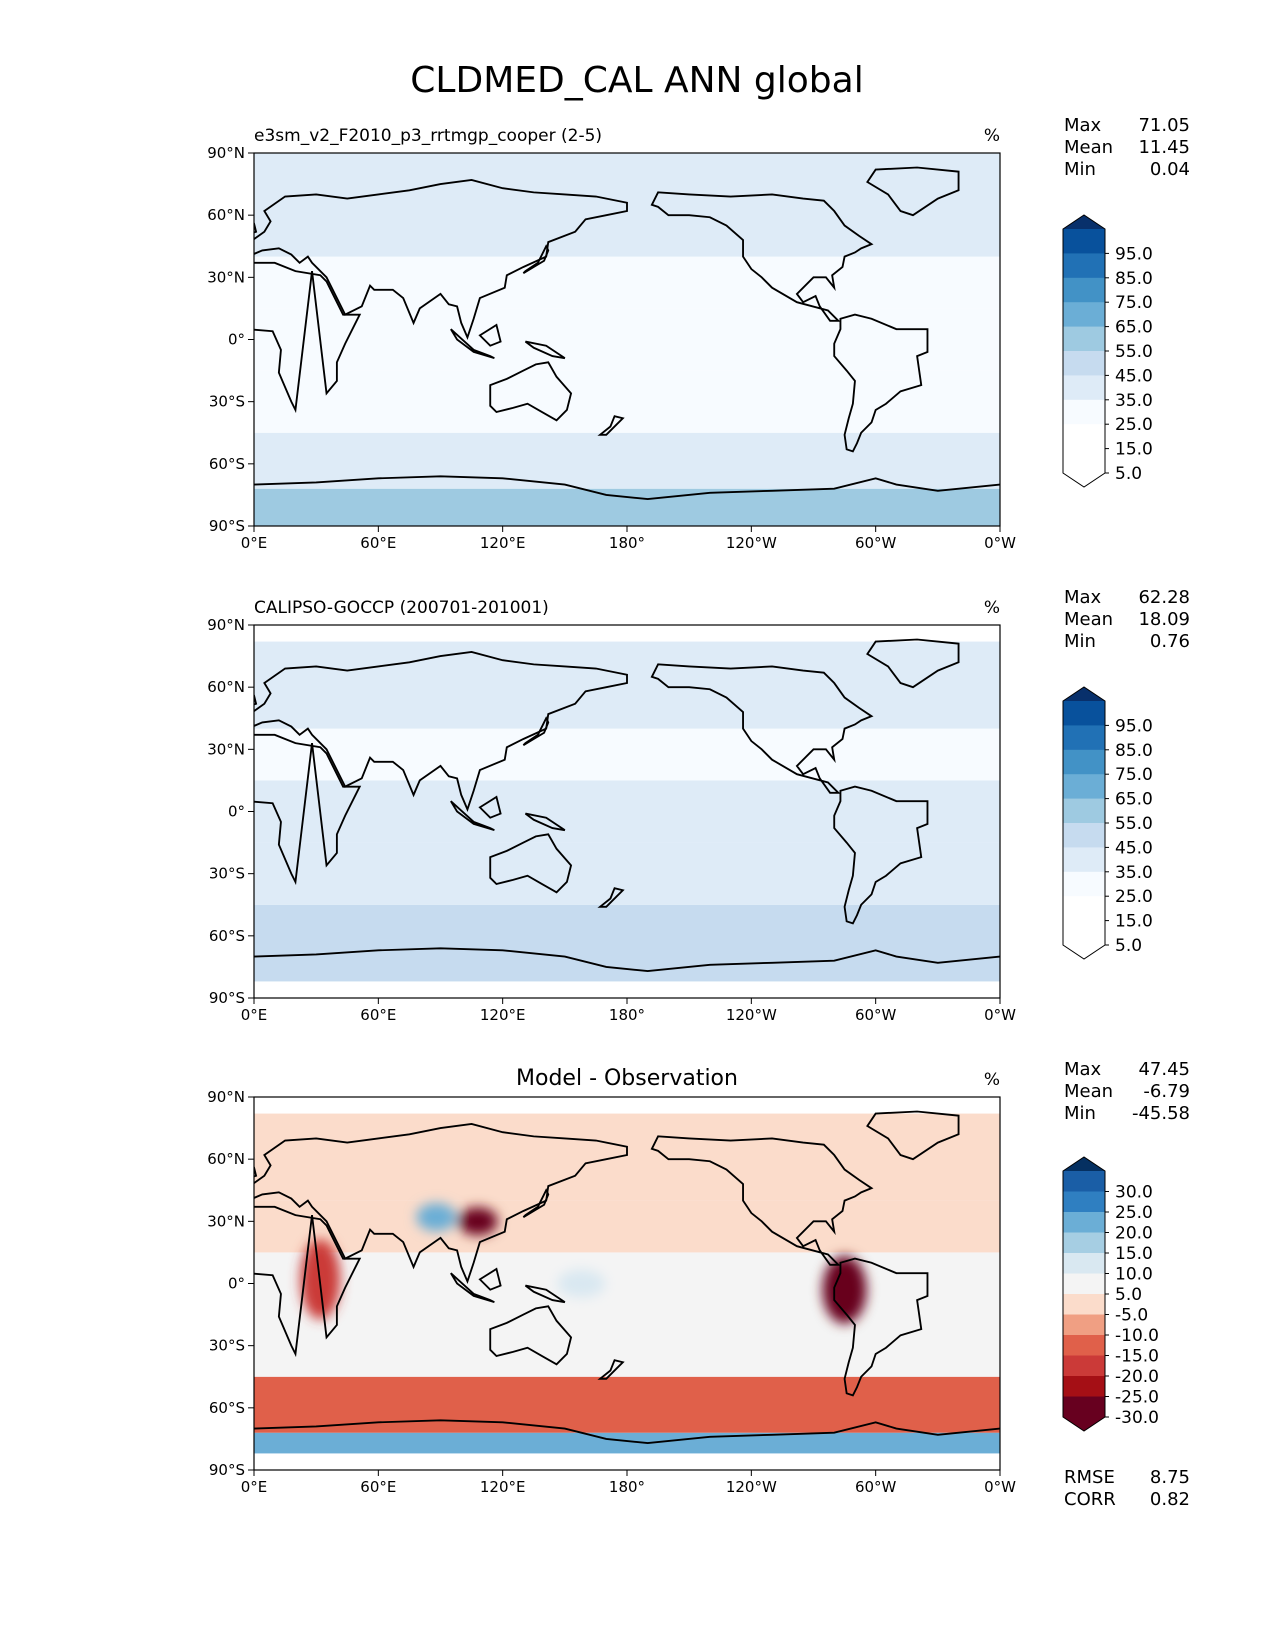 This screenshot has width=1275, height=1650. I want to click on stat-value: -45.58, so click(1161, 1113).